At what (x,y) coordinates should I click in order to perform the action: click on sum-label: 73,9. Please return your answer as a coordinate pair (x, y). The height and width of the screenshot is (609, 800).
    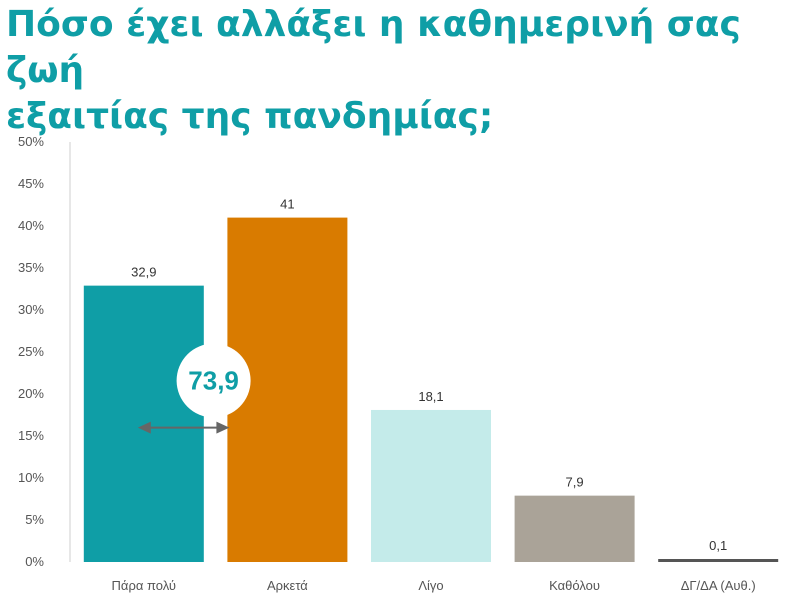
    Looking at the image, I should click on (213, 381).